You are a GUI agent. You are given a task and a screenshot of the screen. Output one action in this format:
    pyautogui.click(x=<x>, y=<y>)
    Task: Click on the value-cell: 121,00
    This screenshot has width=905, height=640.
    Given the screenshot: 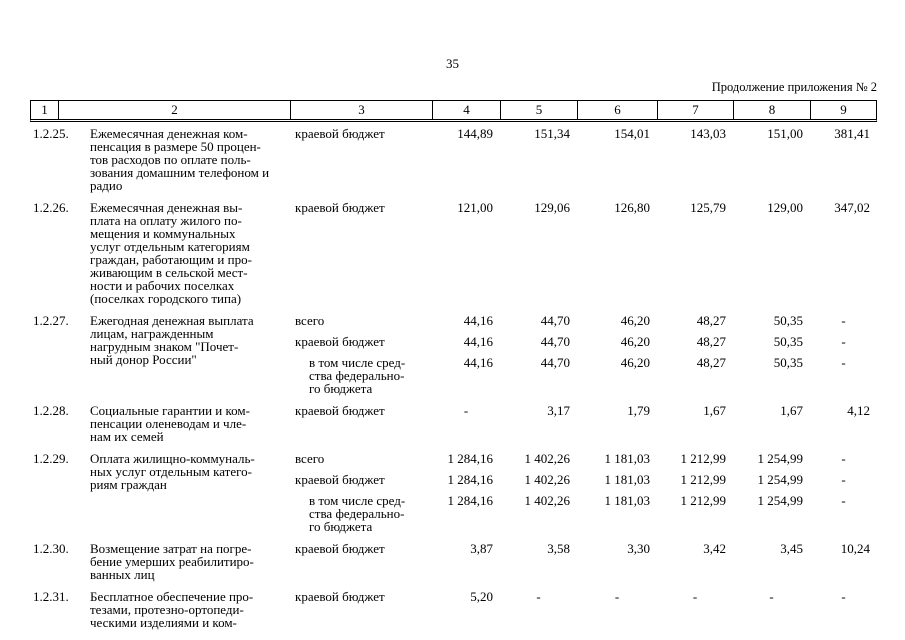 What is the action you would take?
    pyautogui.click(x=475, y=207)
    